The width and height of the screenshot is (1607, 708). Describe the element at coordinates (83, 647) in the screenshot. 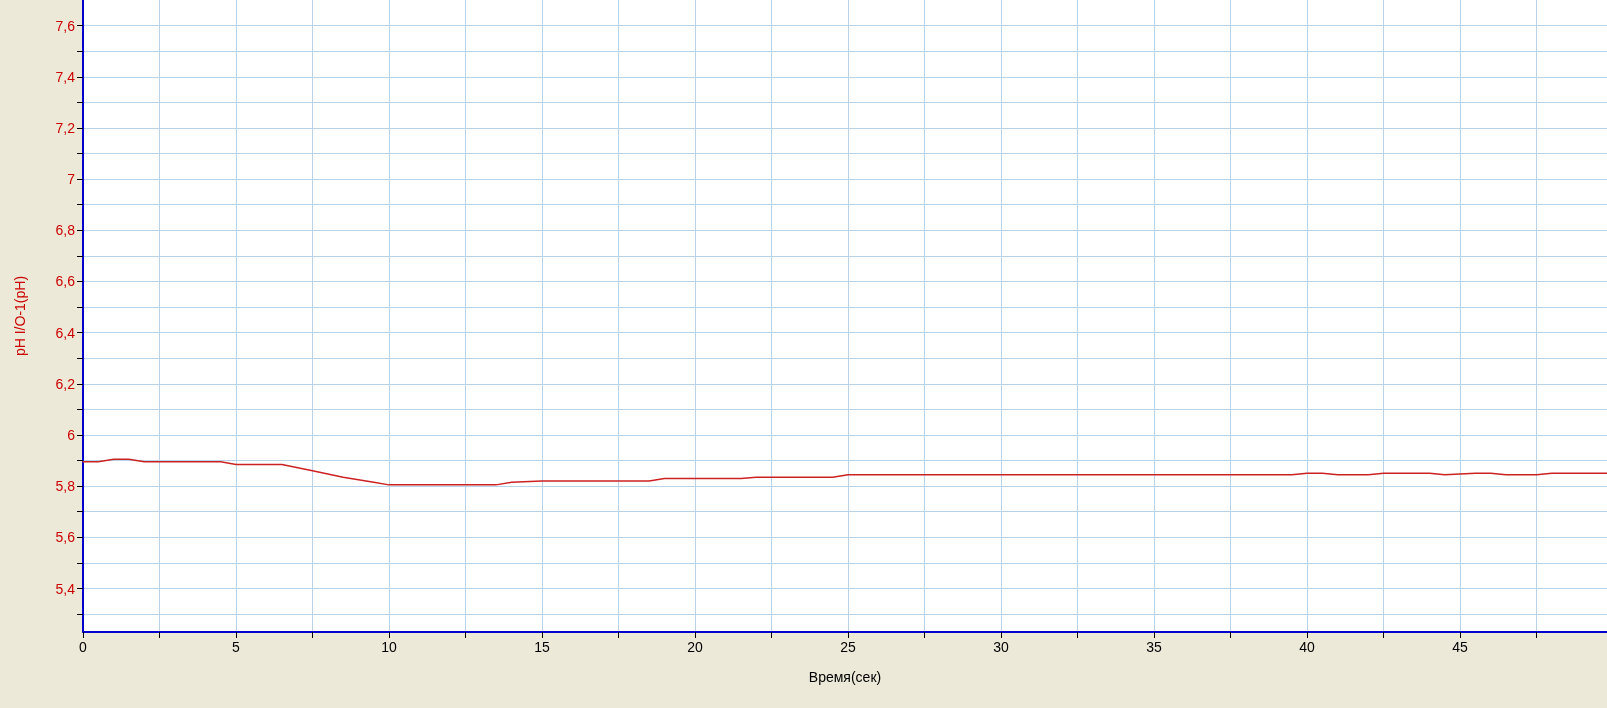

I see `x-tick-label: 0` at that location.